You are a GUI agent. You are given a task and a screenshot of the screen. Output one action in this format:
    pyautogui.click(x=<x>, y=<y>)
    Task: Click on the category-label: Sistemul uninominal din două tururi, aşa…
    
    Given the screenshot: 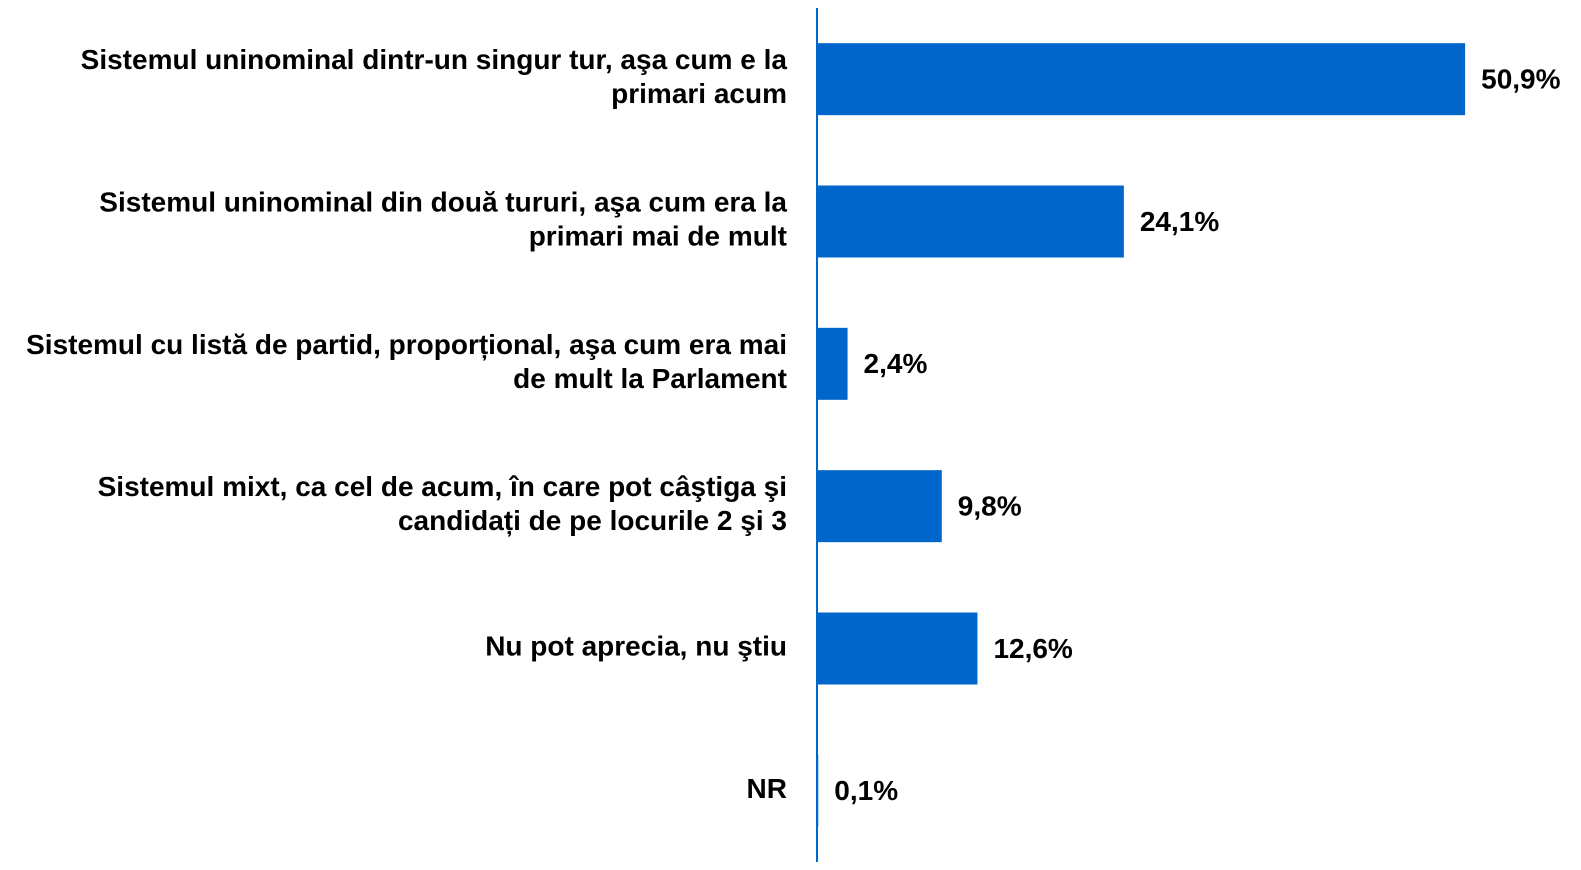 What is the action you would take?
    pyautogui.click(x=443, y=219)
    